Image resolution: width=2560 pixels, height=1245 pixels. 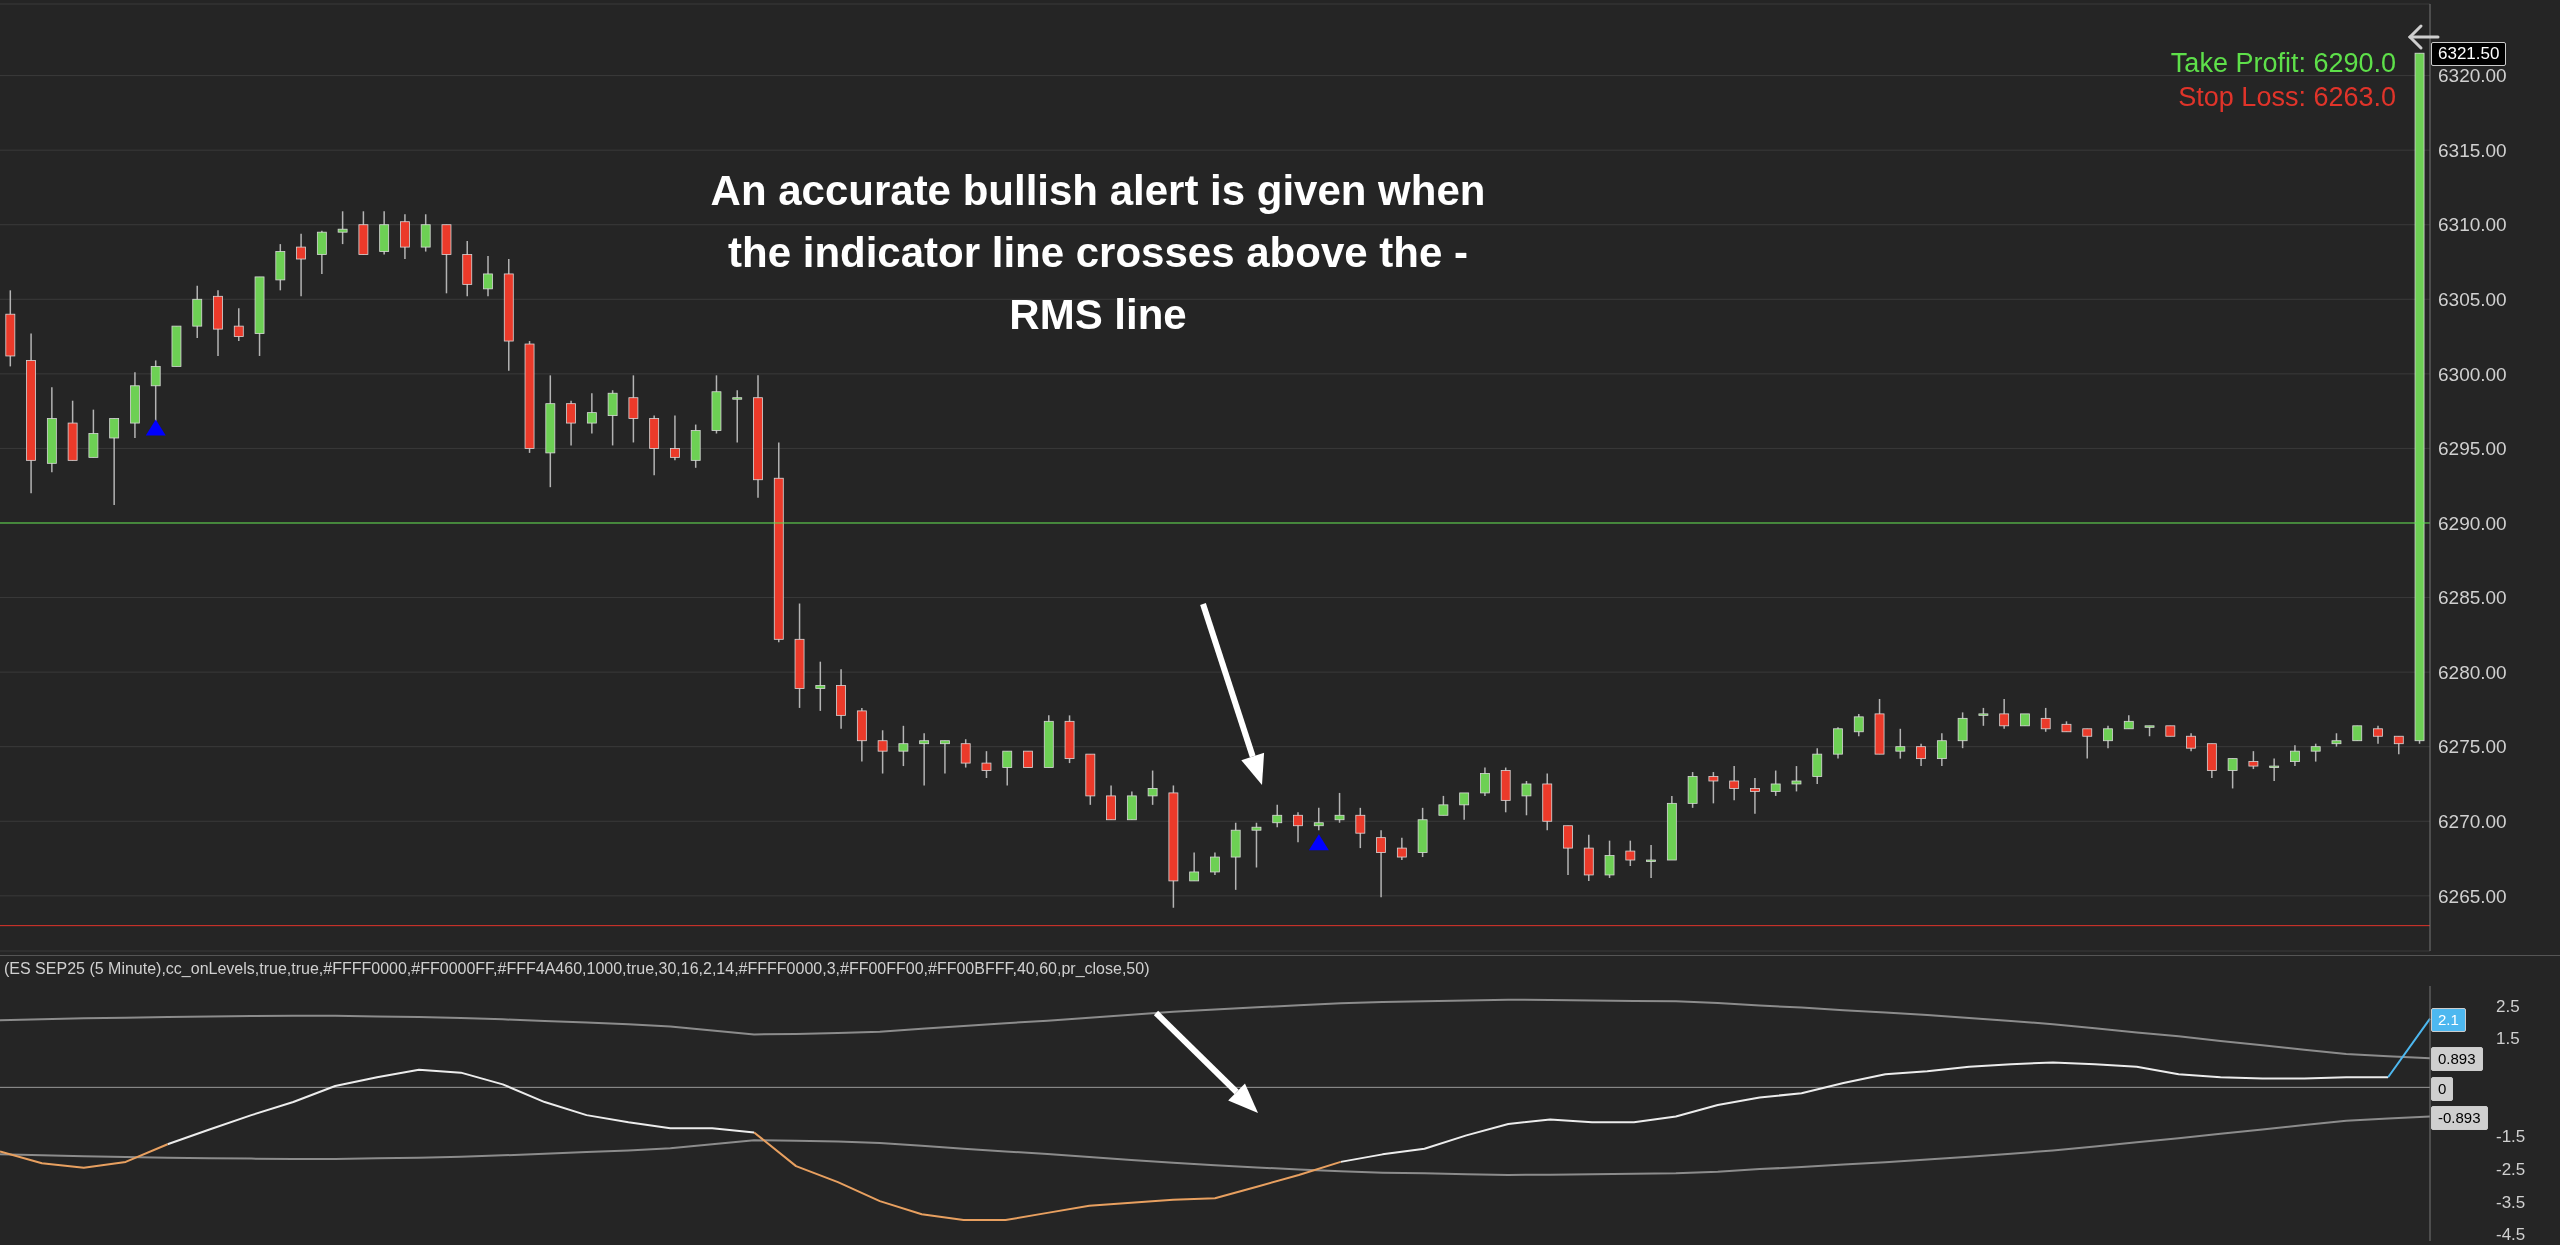 I want to click on y-tick-label: 6305.00, so click(x=2472, y=300).